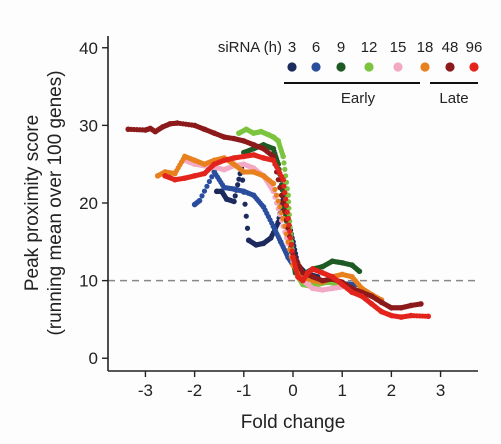 This screenshot has height=444, width=501. Describe the element at coordinates (358, 98) in the screenshot. I see `legend-group-label: Early` at that location.